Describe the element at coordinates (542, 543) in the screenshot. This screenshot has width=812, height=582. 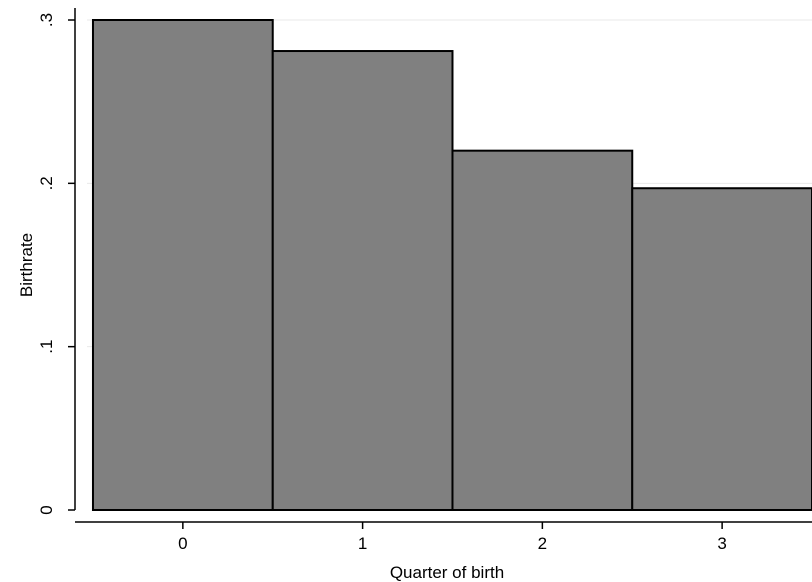
I see `x-tick-label-2: 2` at that location.